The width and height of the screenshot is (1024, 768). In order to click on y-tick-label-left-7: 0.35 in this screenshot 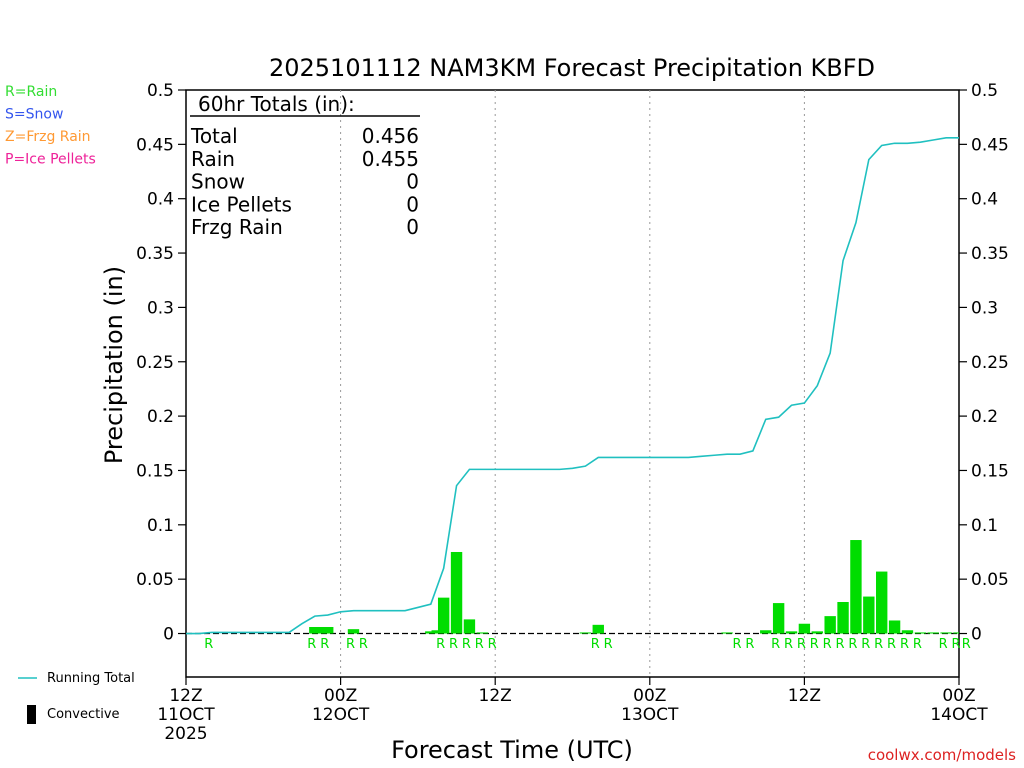, I will do `click(155, 254)`.